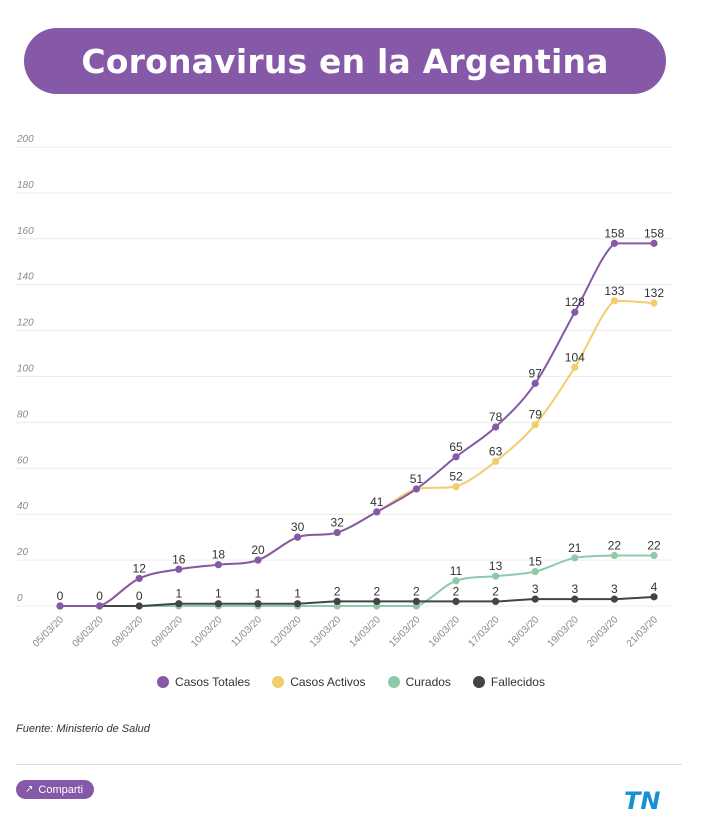 This screenshot has width=702, height=835. I want to click on data-label: 21, so click(575, 548).